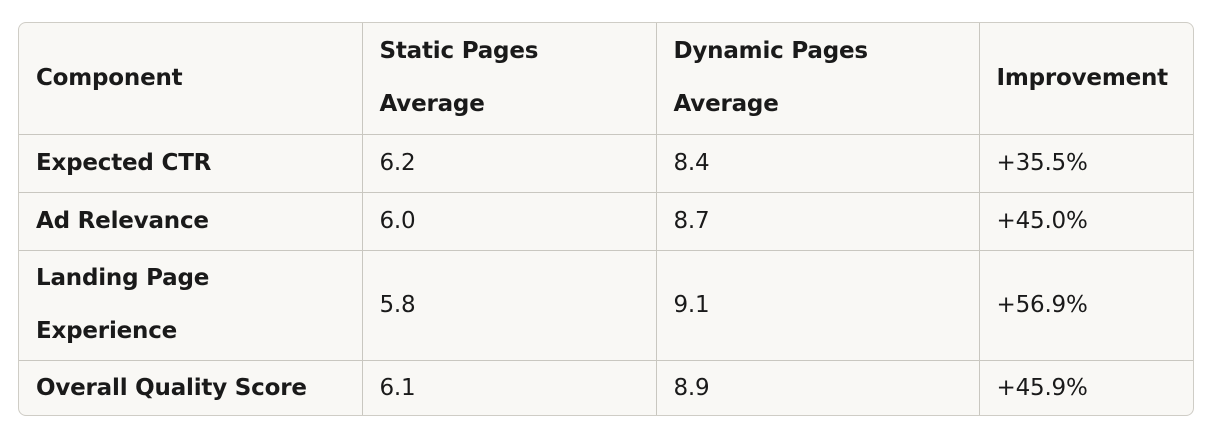 Image resolution: width=1220 pixels, height=436 pixels. What do you see at coordinates (1086, 221) in the screenshot?
I see `cell-improvement: +45.0%` at bounding box center [1086, 221].